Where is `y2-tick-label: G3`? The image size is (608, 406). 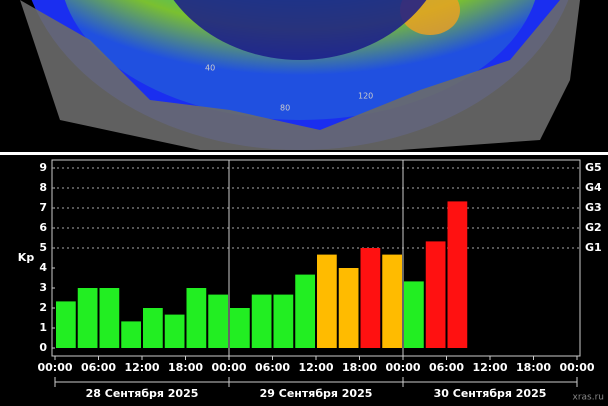 y2-tick-label: G3 is located at coordinates (593, 207).